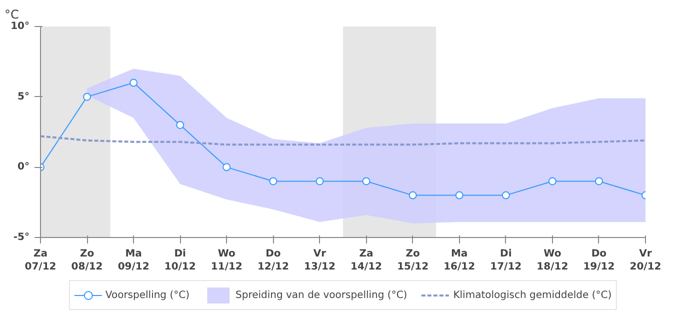 This screenshot has height=327, width=700. What do you see at coordinates (20, 26) in the screenshot?
I see `y-tick-label: 10°` at bounding box center [20, 26].